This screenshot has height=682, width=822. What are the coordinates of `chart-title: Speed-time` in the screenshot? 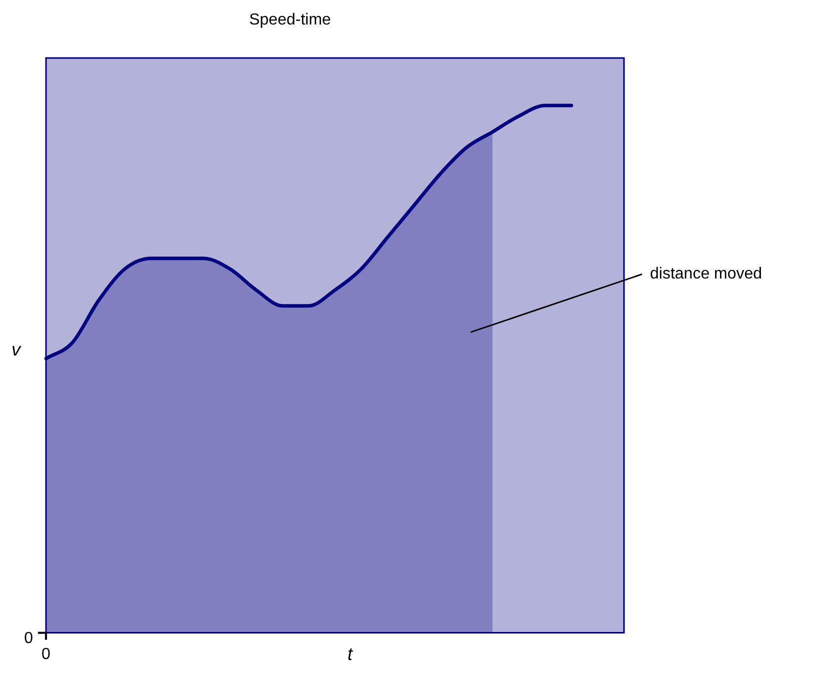 It's located at (290, 19).